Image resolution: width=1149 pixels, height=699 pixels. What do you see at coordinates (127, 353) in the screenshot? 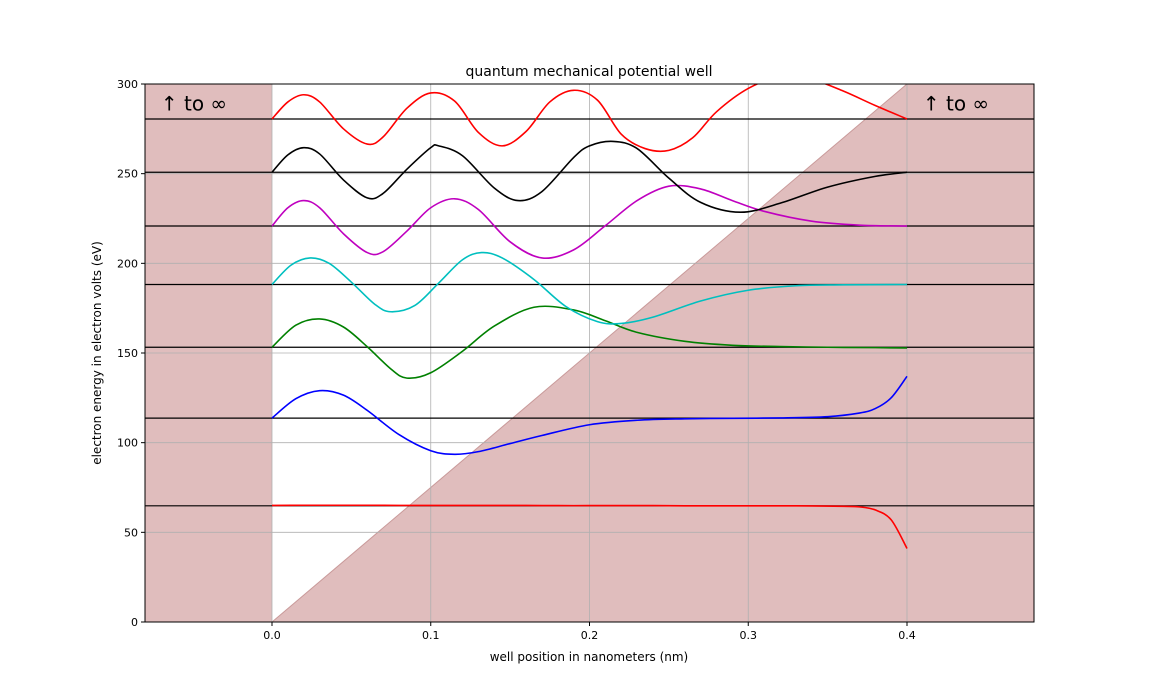
I see `y-tick-label: 150` at bounding box center [127, 353].